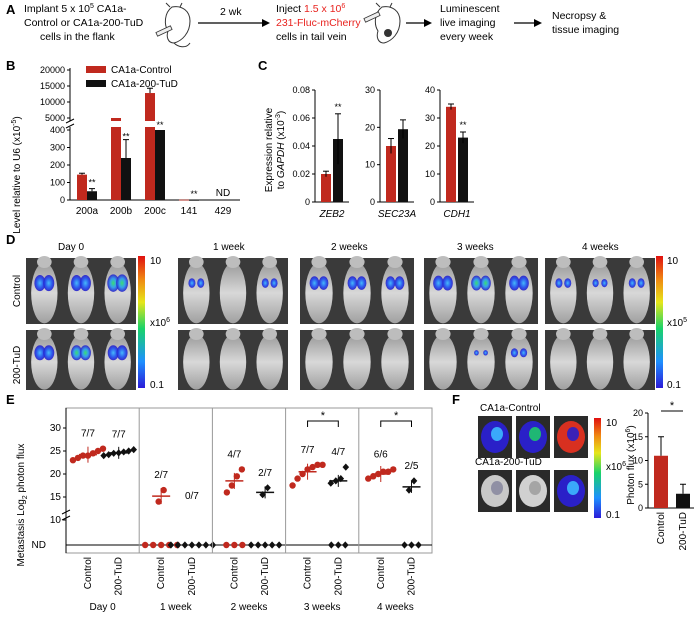  I want to click on c-ytick-label: 20, so click(430, 146).